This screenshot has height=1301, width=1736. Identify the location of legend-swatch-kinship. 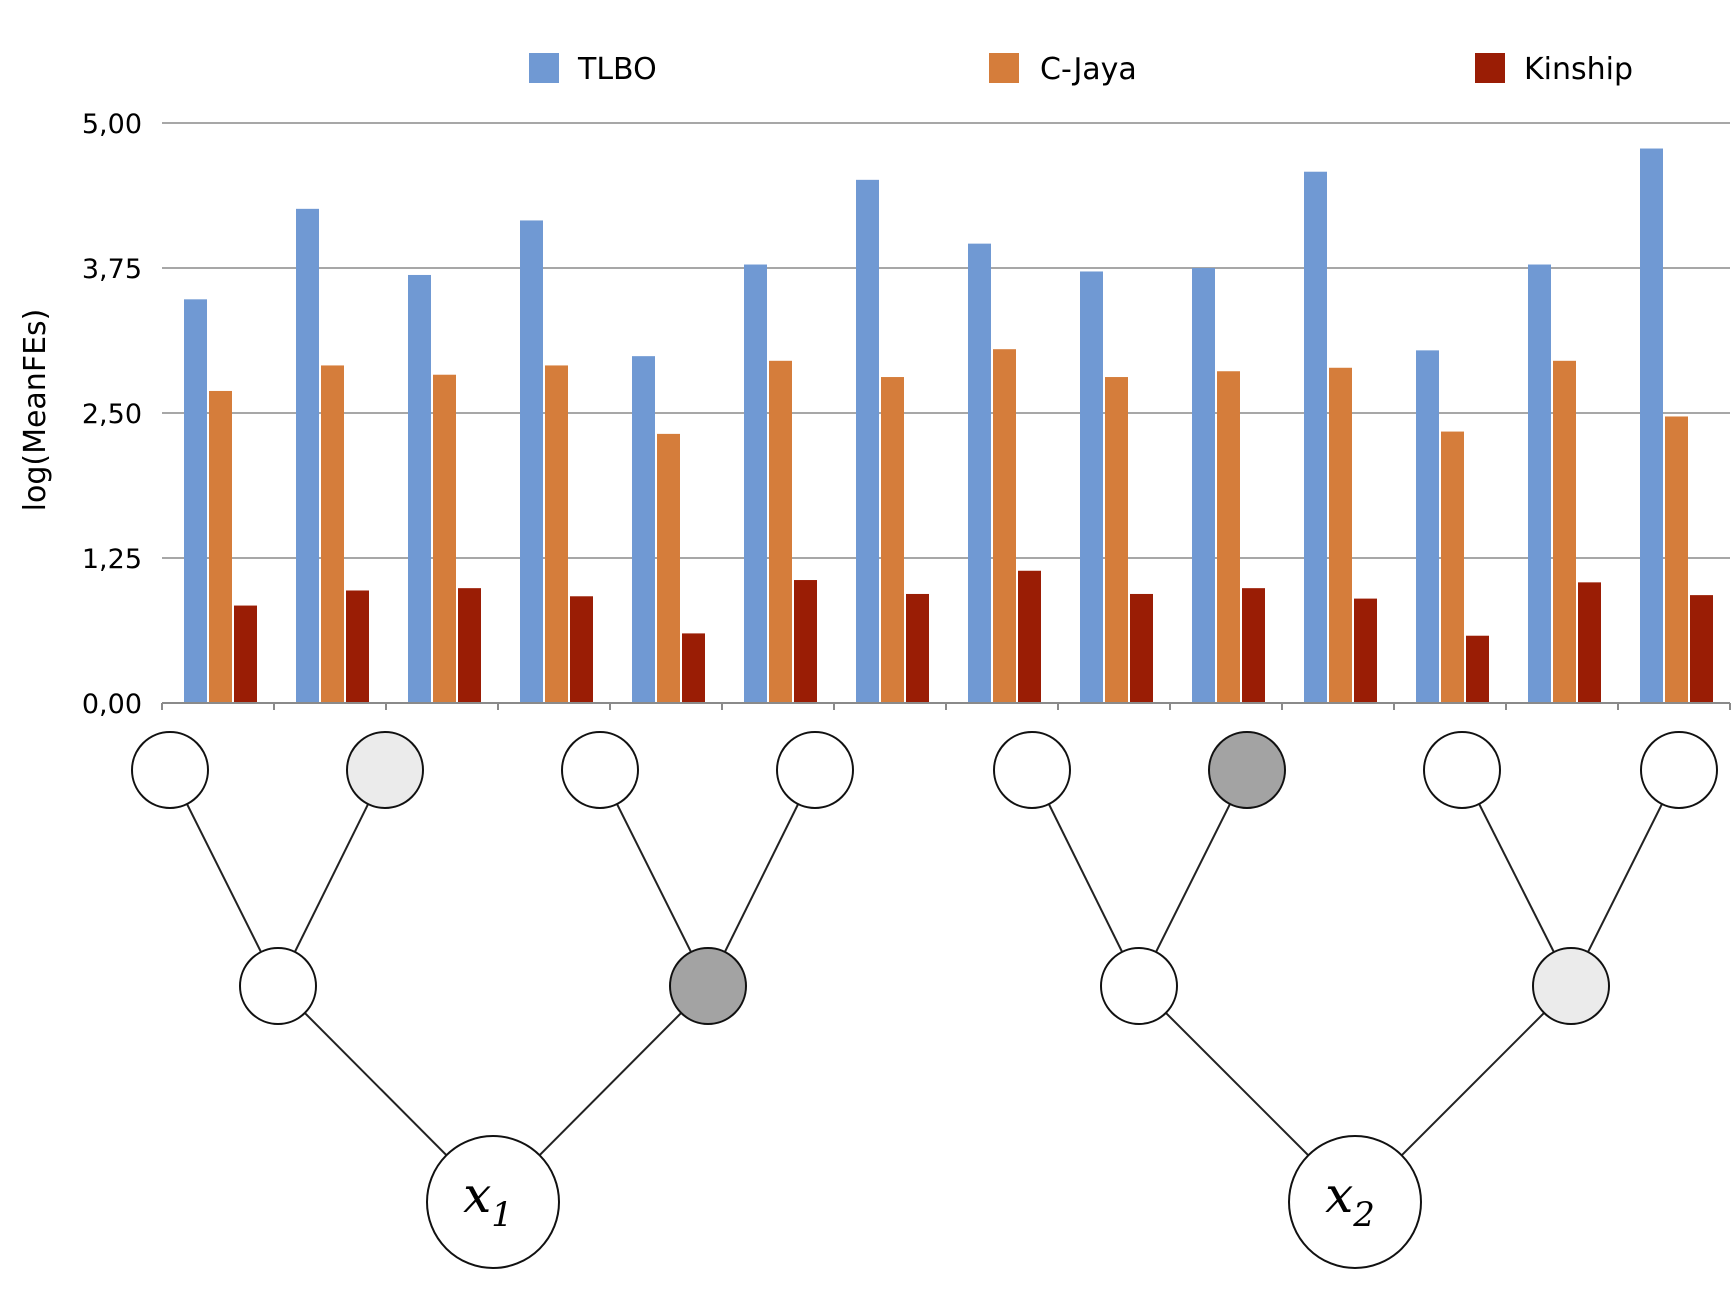
(1490, 68).